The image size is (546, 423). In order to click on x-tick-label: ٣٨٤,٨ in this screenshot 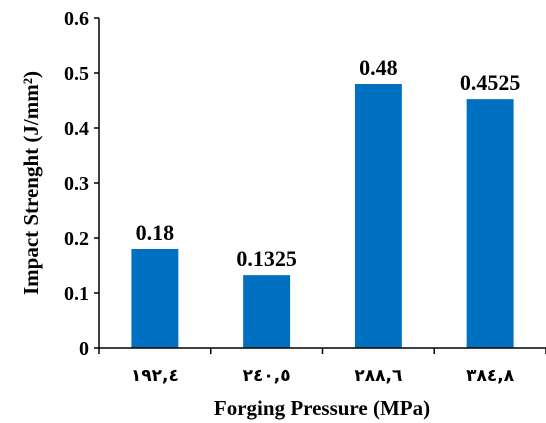, I will do `click(490, 376)`.